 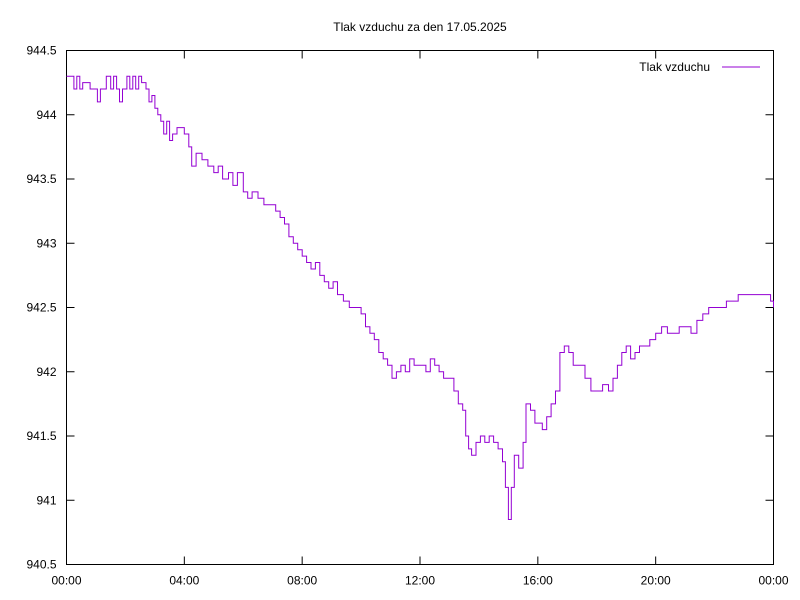 I want to click on chart-title: Tlak vzduchu za den 17.05.2025, so click(x=420, y=27).